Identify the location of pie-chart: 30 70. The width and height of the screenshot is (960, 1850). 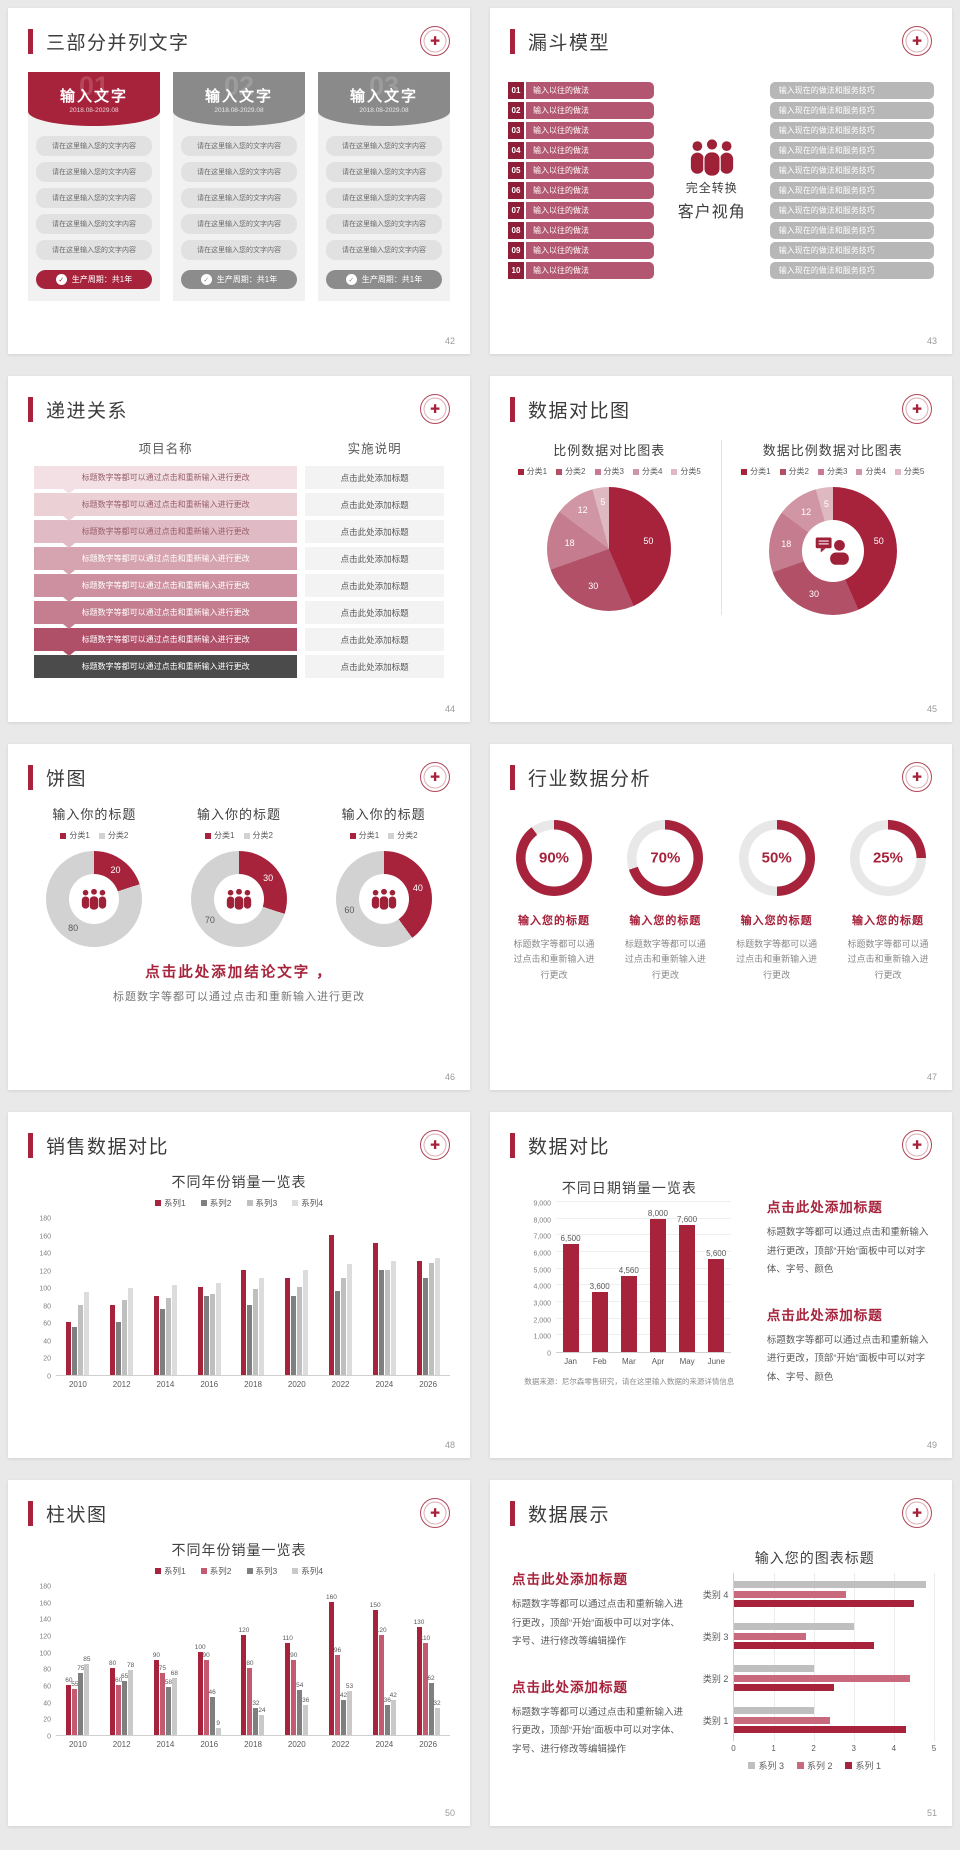
(239, 899).